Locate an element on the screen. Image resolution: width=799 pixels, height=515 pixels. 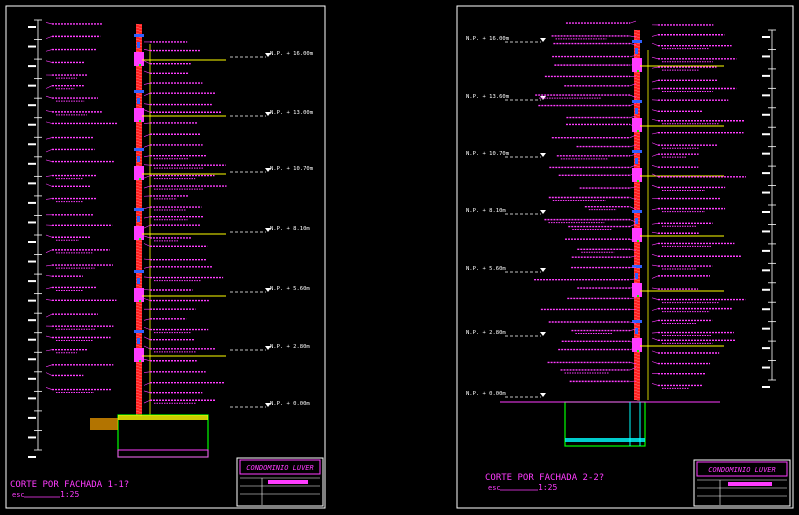
left-foundation-hatch is located at coordinates (104, 424).